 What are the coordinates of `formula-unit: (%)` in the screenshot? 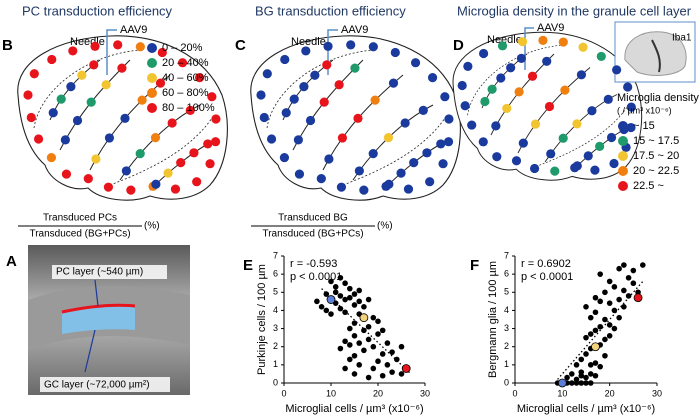 It's located at (152, 226).